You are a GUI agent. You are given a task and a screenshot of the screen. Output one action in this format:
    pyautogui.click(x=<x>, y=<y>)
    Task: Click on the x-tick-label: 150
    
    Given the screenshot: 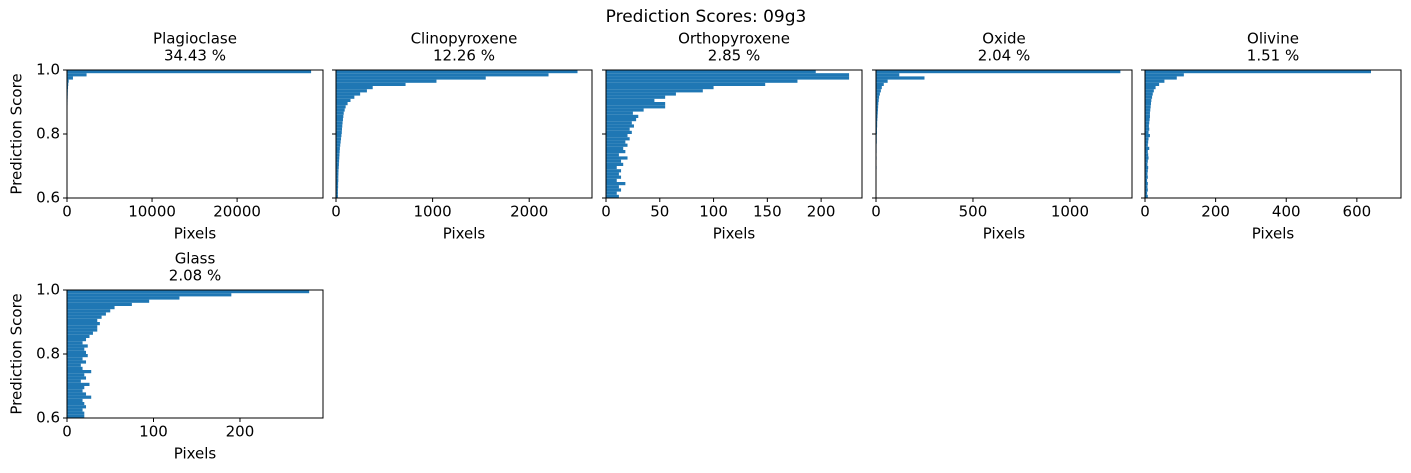 What is the action you would take?
    pyautogui.click(x=767, y=212)
    